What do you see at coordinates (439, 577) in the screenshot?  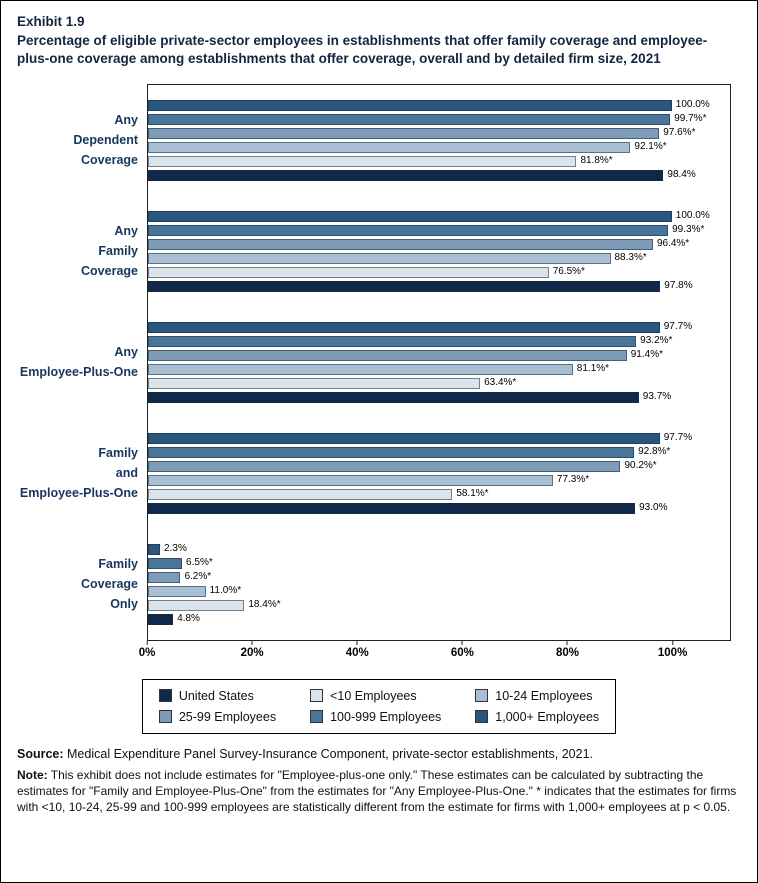 I see `bar-row: 6.2%*` at bounding box center [439, 577].